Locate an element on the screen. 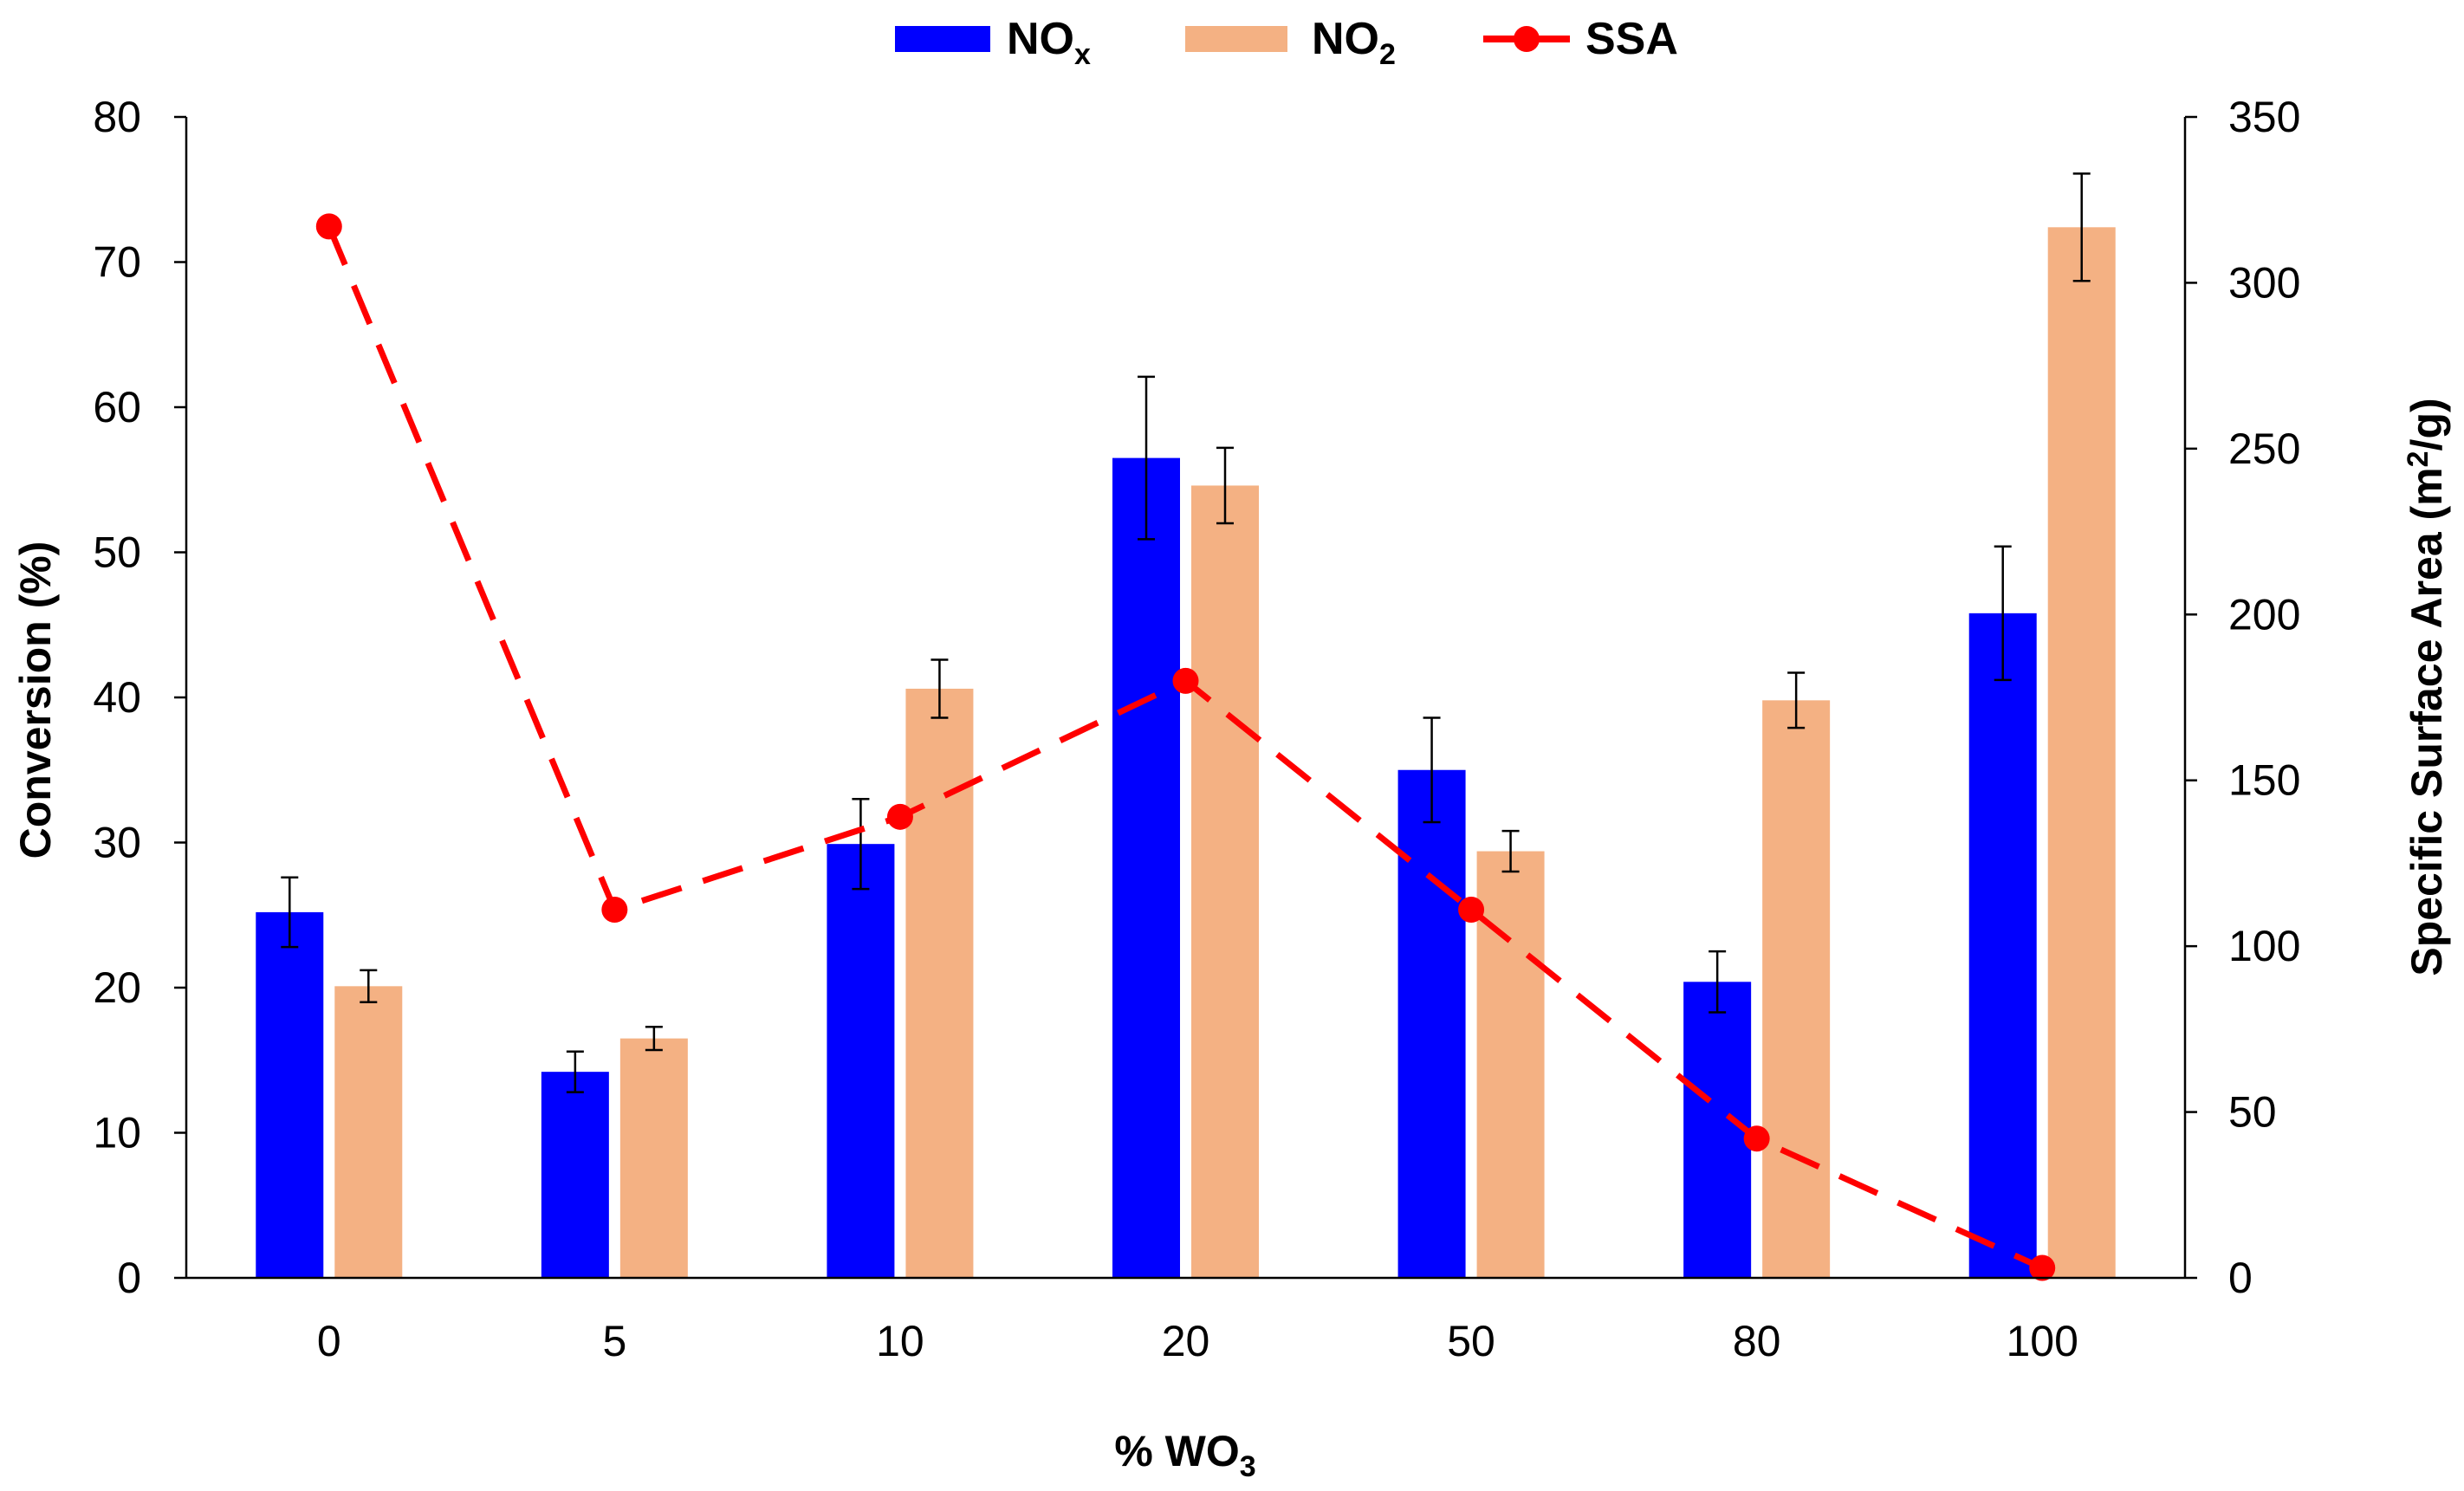  y-right-tick-label-0: 0 is located at coordinates (2240, 1278).